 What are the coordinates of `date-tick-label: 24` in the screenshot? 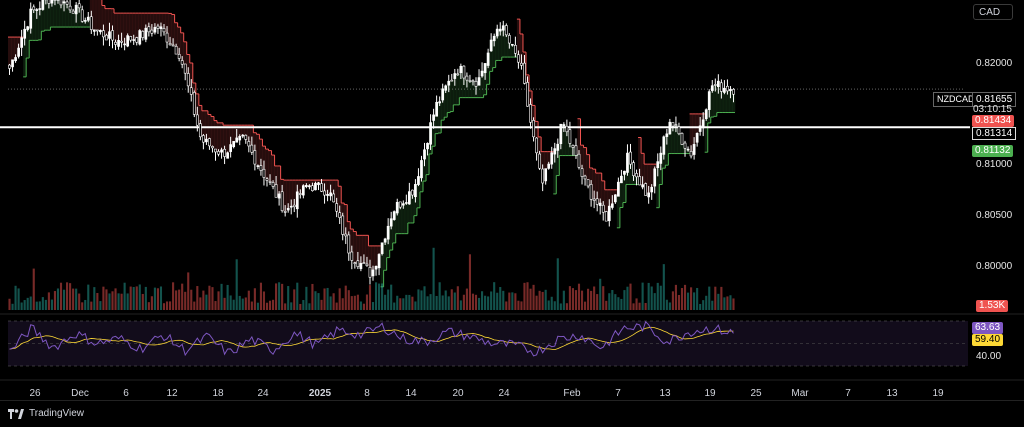 It's located at (263, 393).